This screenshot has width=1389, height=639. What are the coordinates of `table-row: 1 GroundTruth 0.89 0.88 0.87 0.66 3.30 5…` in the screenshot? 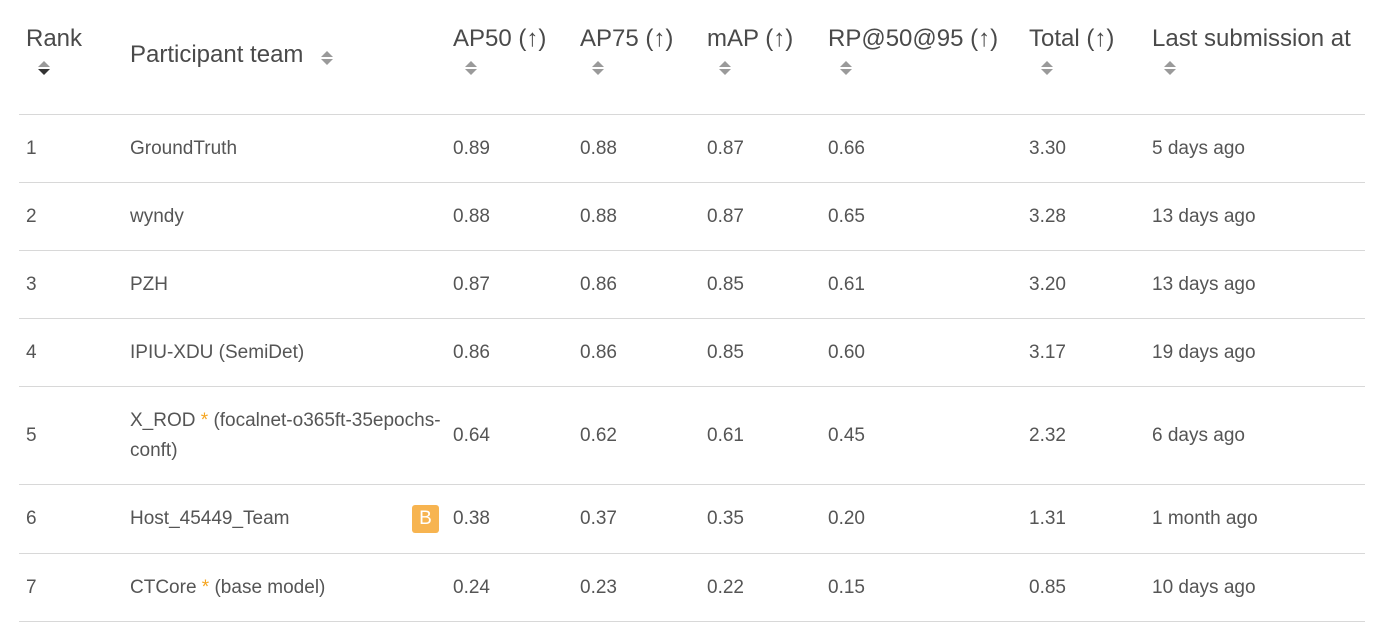 It's located at (692, 148).